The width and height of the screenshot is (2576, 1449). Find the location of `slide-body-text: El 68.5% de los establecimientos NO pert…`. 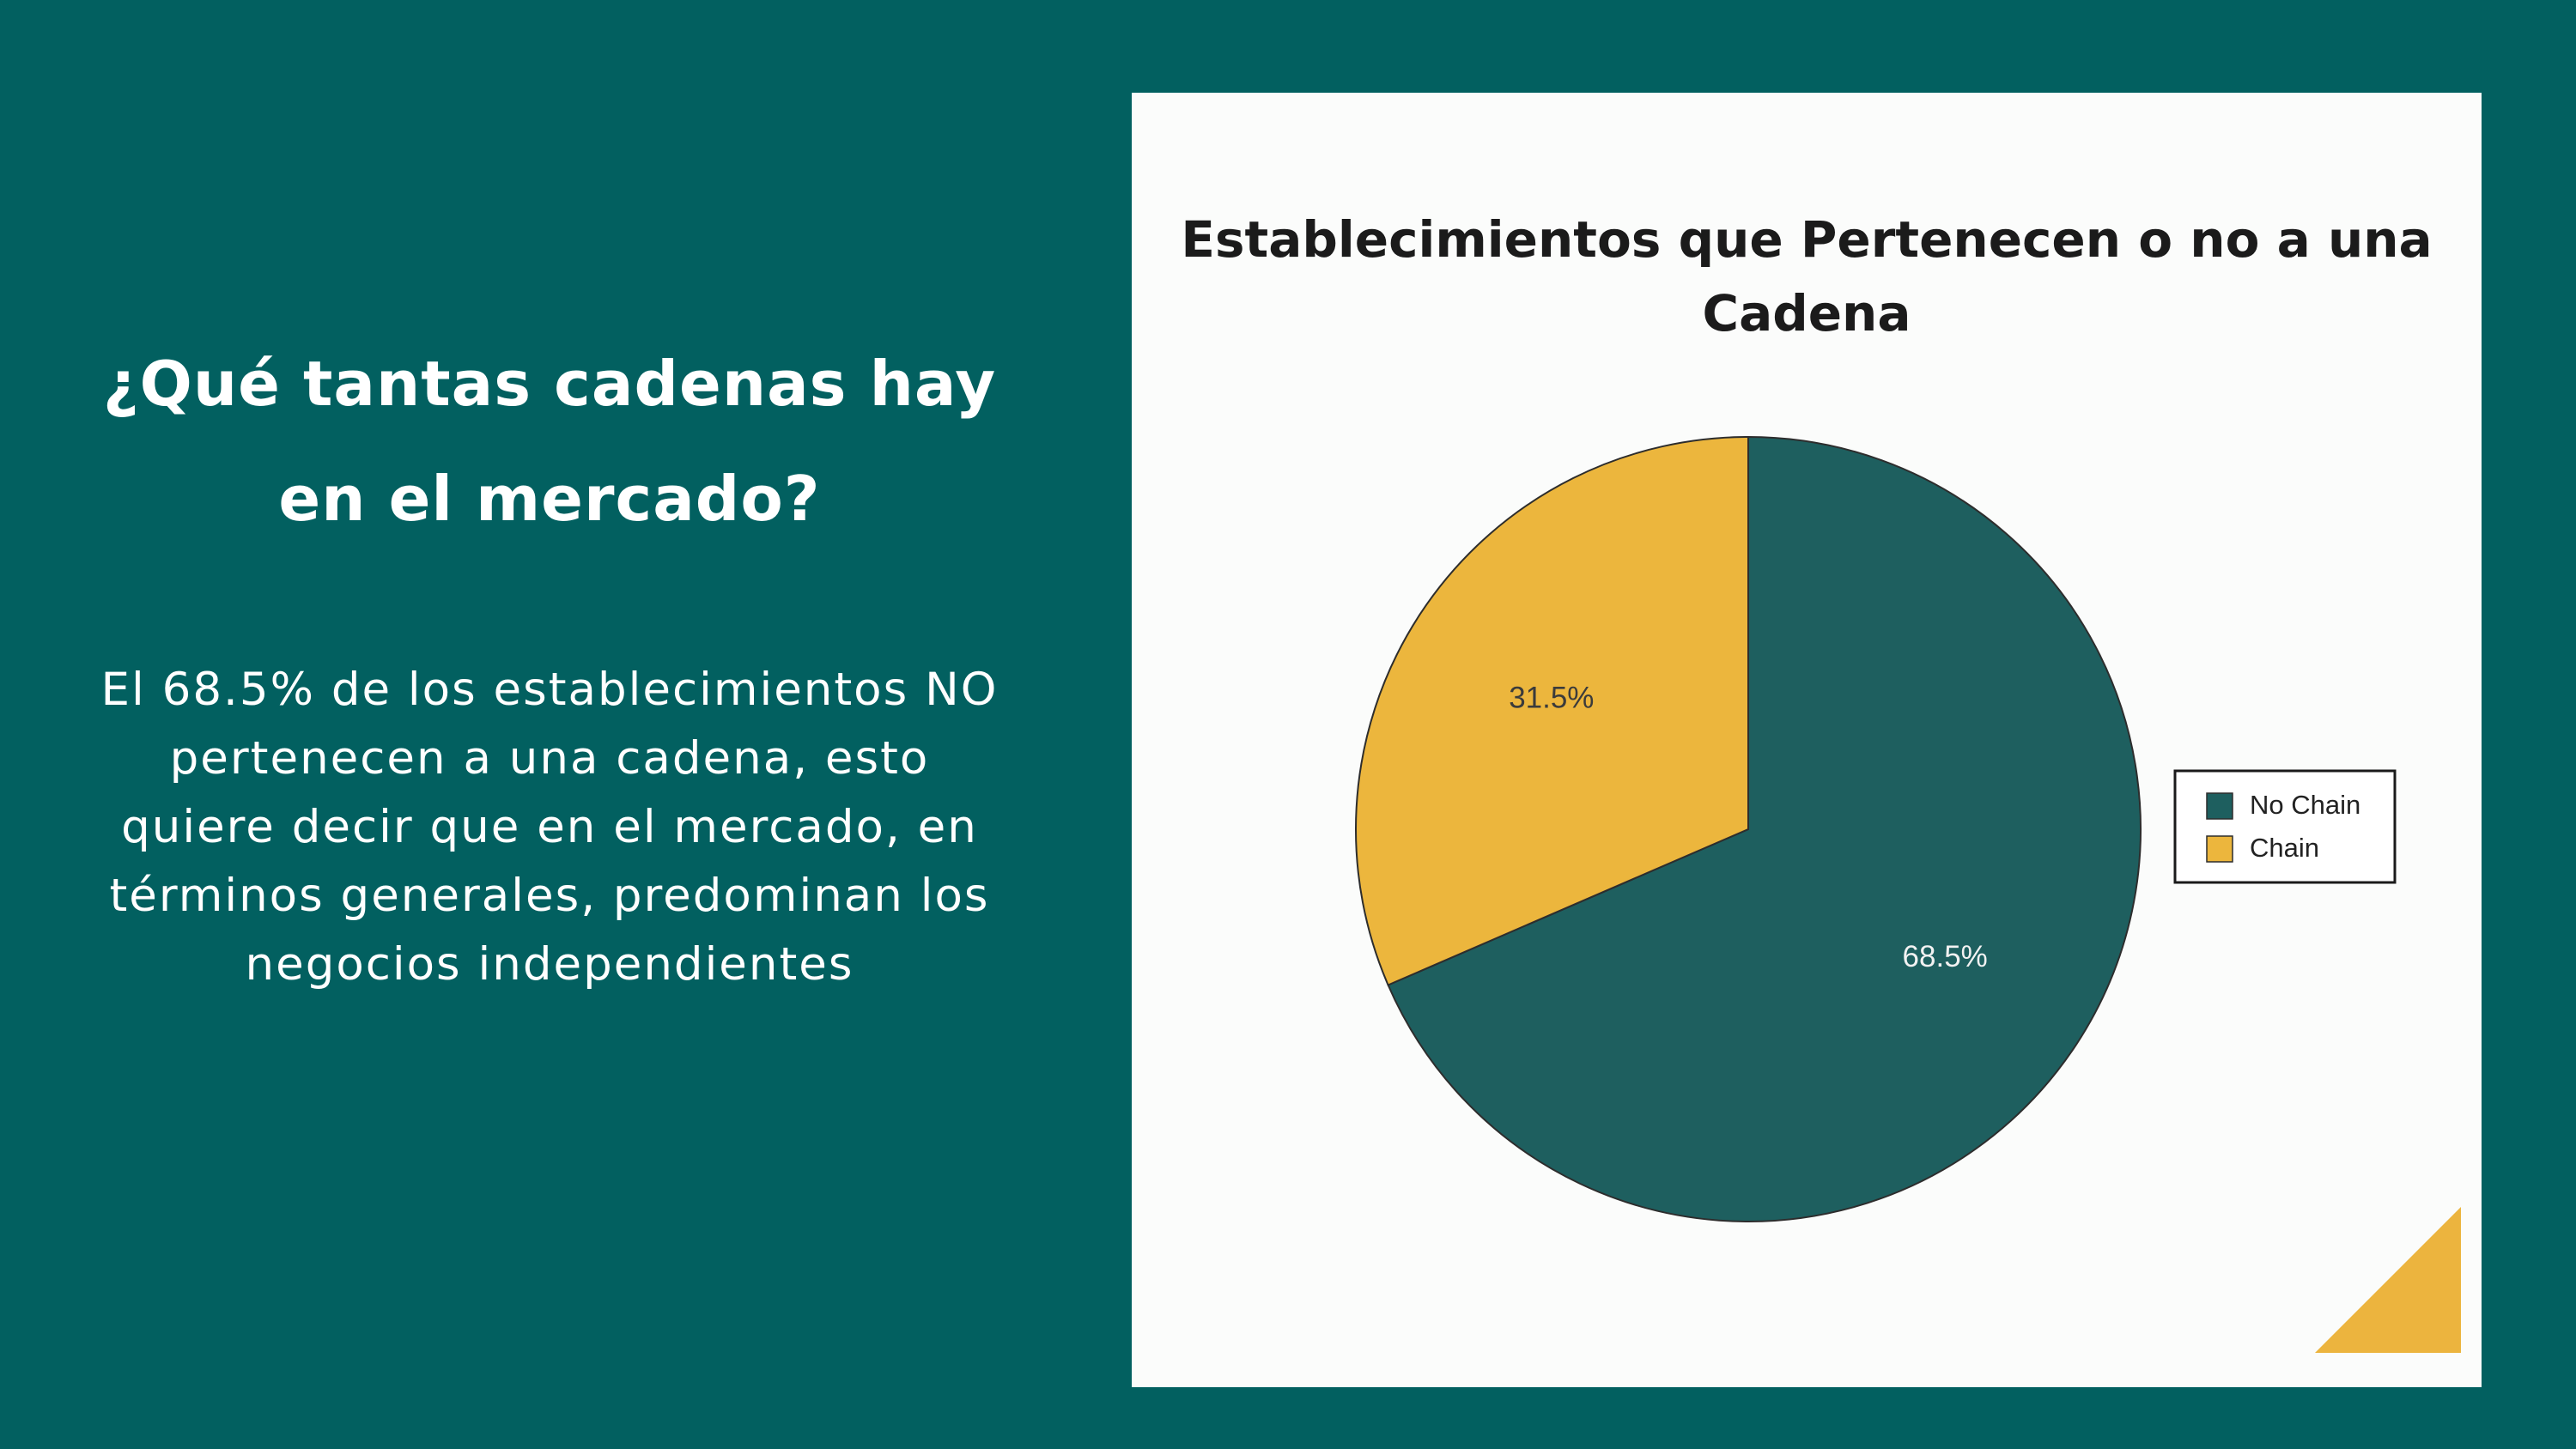

slide-body-text: El 68.5% de los establecimientos NO pert… is located at coordinates (550, 827).